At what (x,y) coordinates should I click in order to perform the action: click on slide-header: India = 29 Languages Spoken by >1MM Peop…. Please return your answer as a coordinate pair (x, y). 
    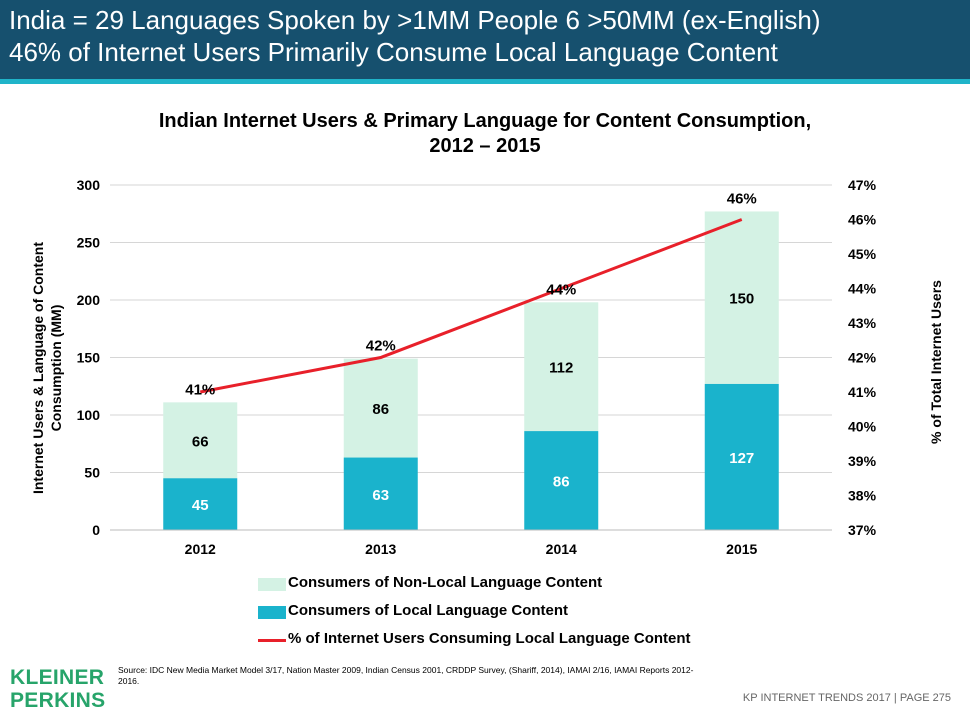
    Looking at the image, I should click on (485, 39).